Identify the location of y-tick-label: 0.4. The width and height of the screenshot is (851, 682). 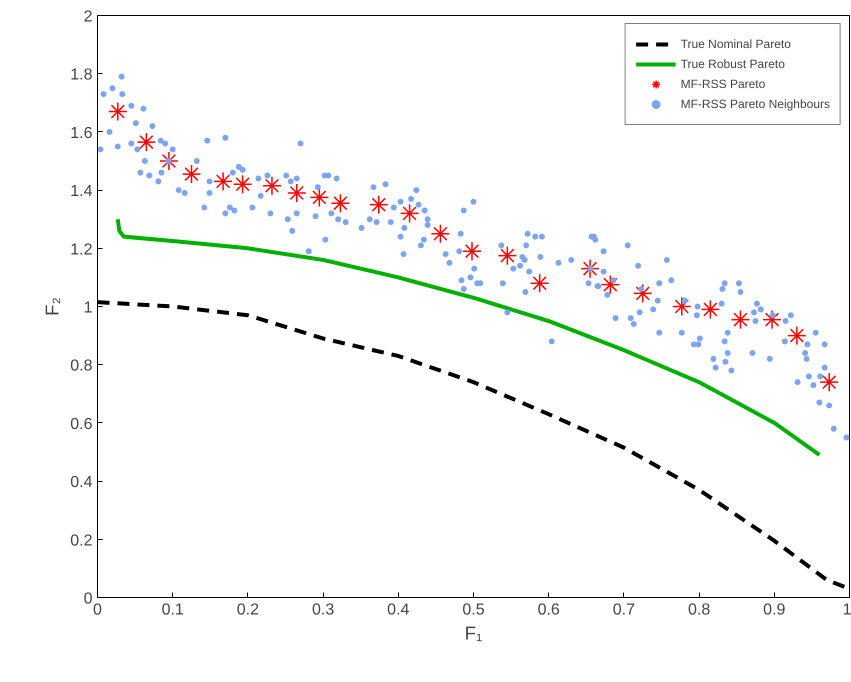
(81, 483).